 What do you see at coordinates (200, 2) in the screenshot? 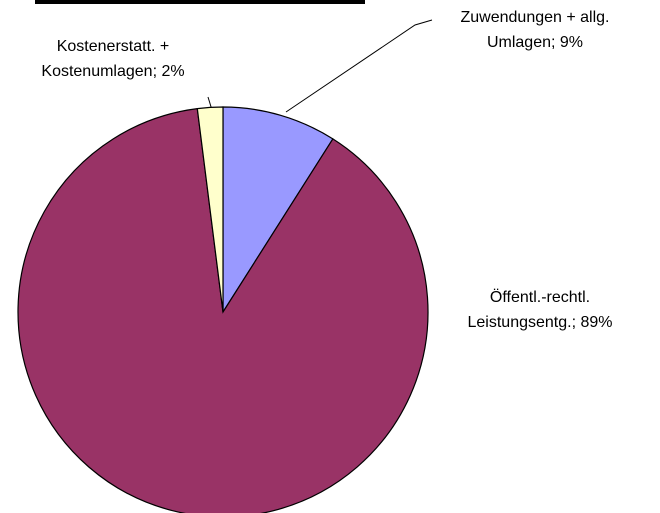
I see `title-underline` at bounding box center [200, 2].